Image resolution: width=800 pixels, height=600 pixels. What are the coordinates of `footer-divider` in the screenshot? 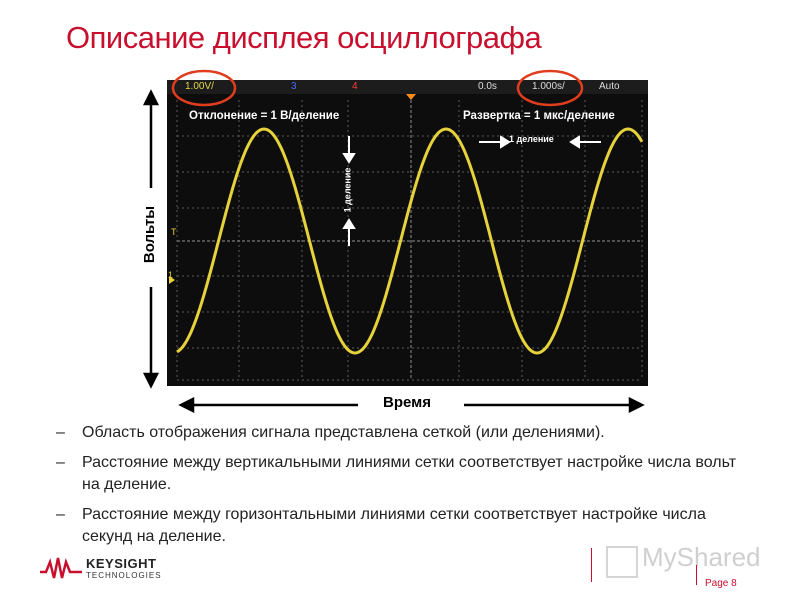 It's located at (591, 565).